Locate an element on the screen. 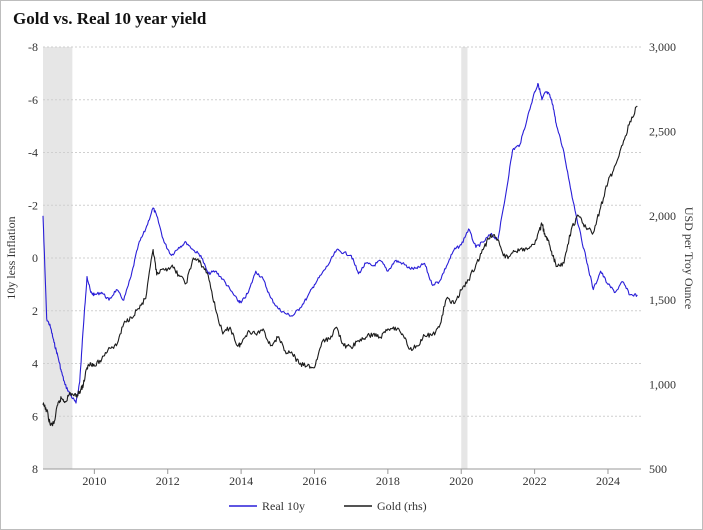  x-axis-ticks: 2010 2012 2014 2016 2018 2020 2022 2024 is located at coordinates (342, 478).